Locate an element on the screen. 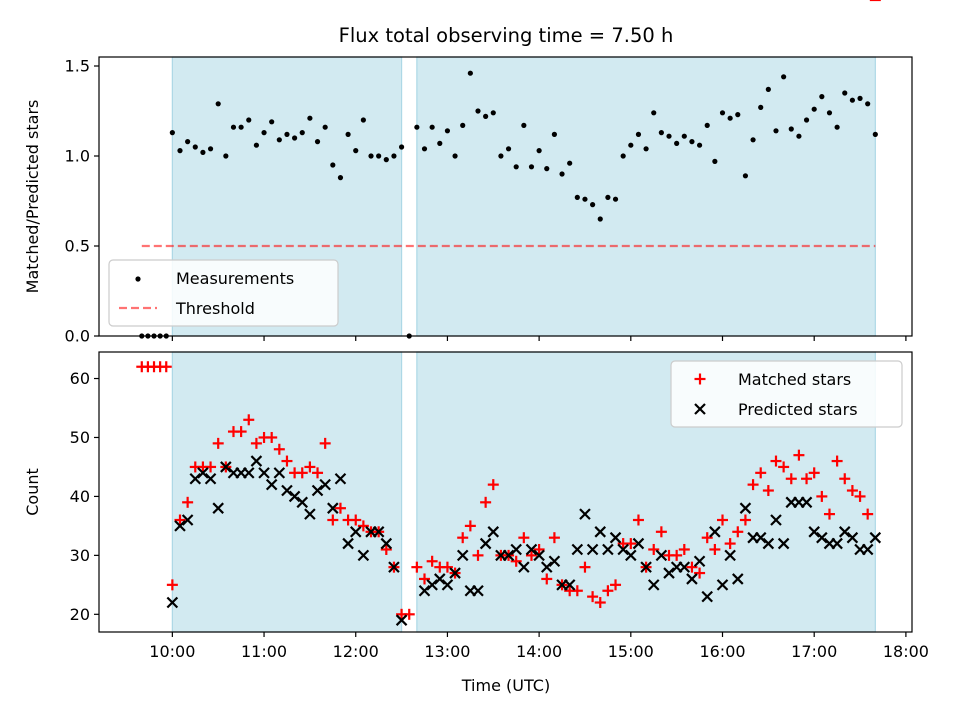  legend: Matched stars Predicted stars is located at coordinates (786, 394).